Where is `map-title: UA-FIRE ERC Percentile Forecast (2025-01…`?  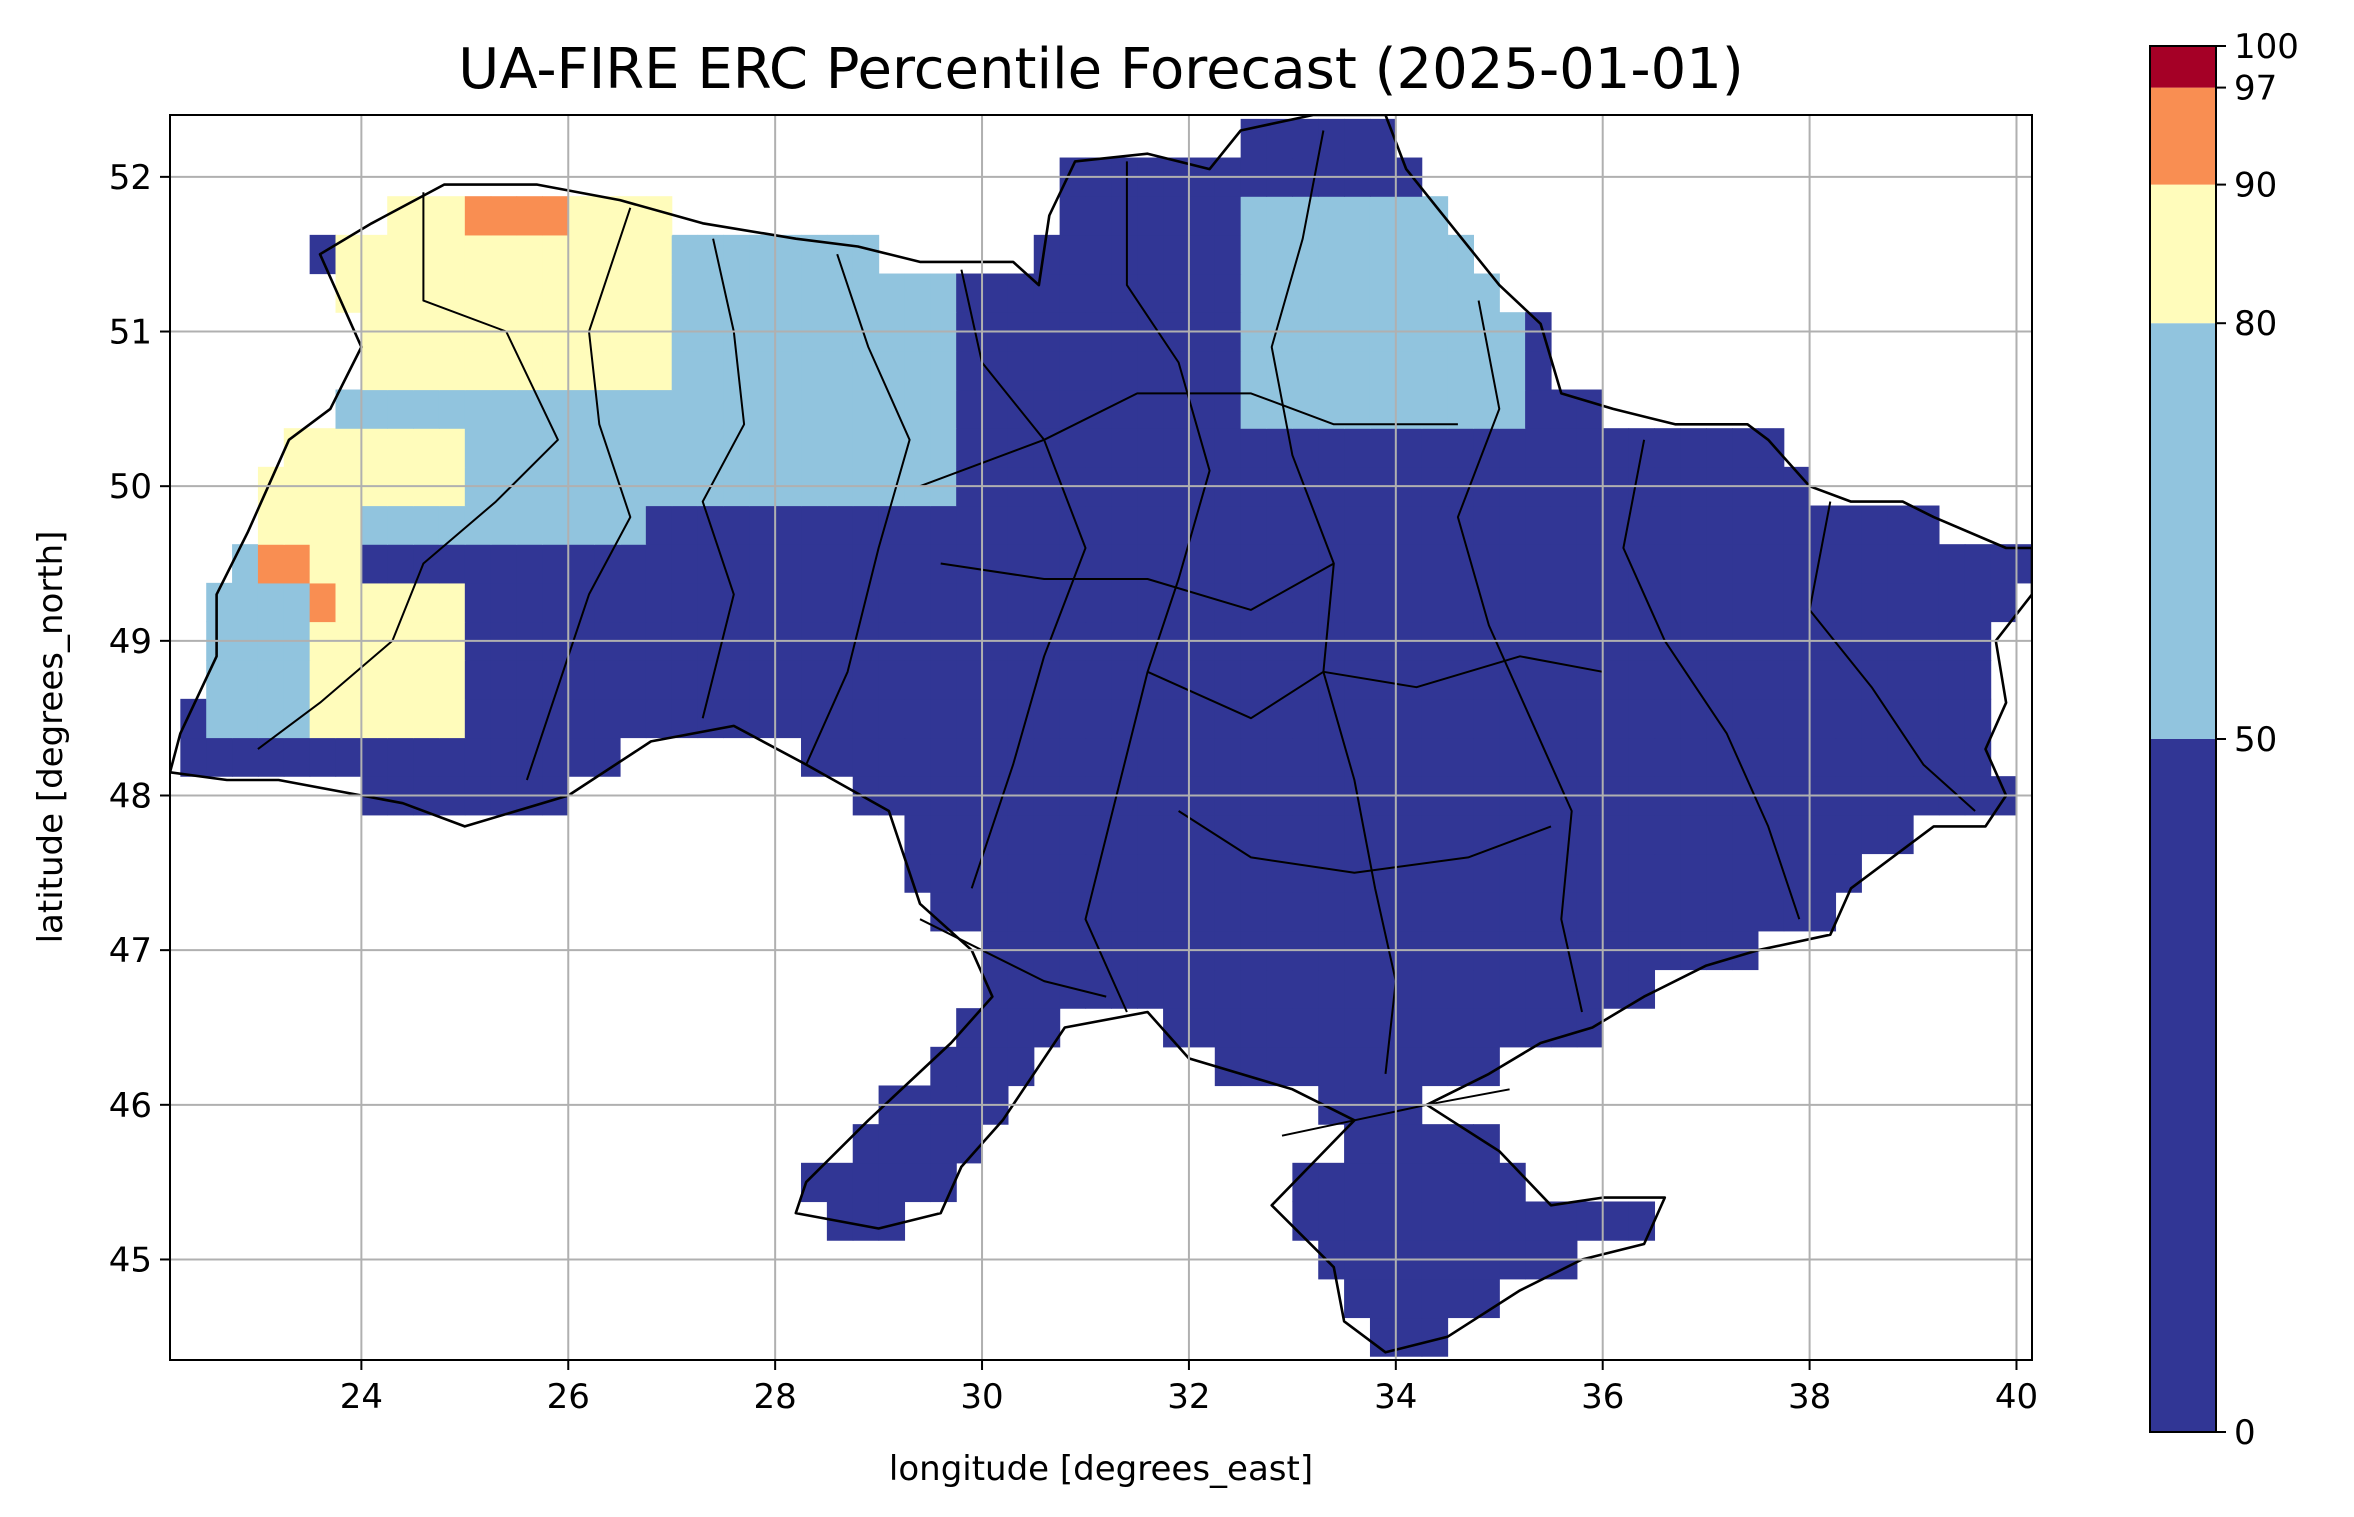 map-title: UA-FIRE ERC Percentile Forecast (2025-01… is located at coordinates (1100, 69).